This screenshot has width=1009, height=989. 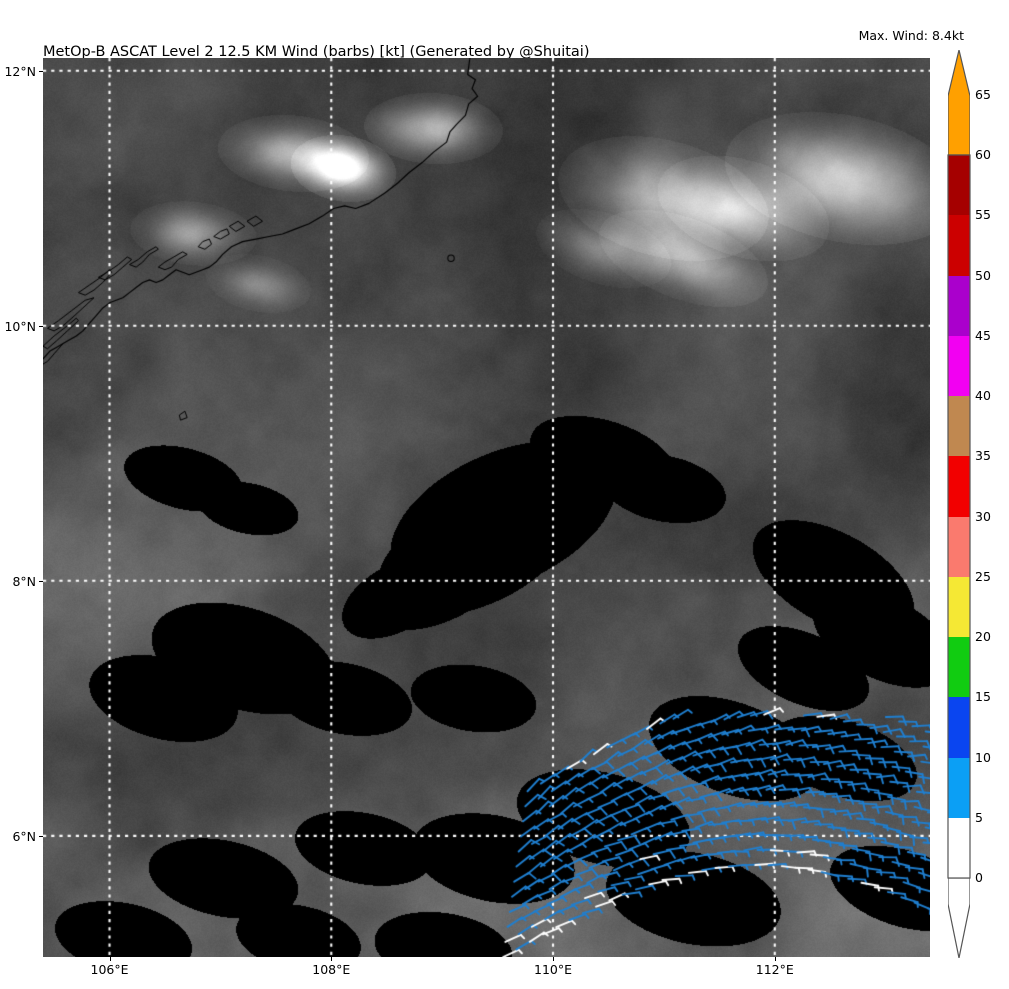 I want to click on x-axis-tick-label-1: 108°E, so click(x=331, y=969).